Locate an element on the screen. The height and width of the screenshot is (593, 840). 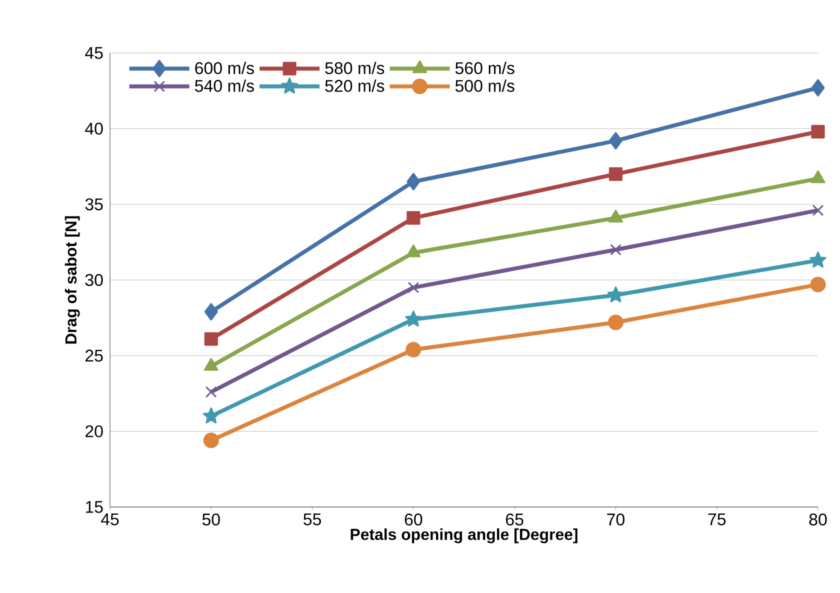
y-tick-label: 40 is located at coordinates (94, 128).